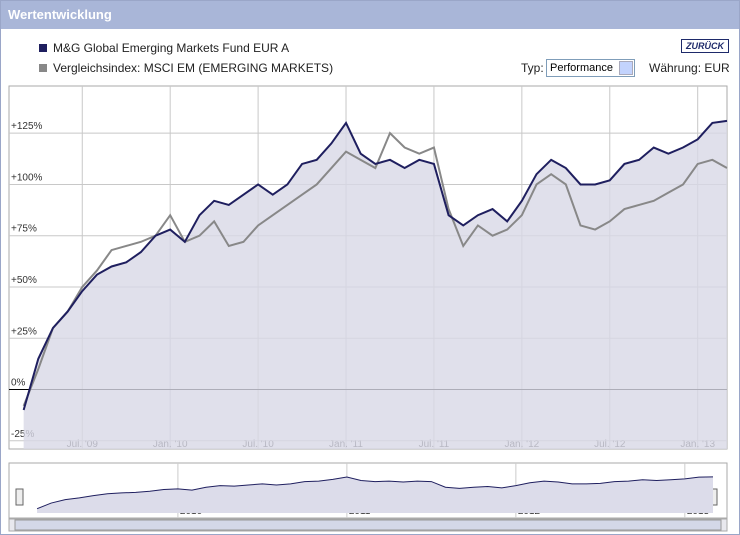  I want to click on navigator-line, so click(375, 493).